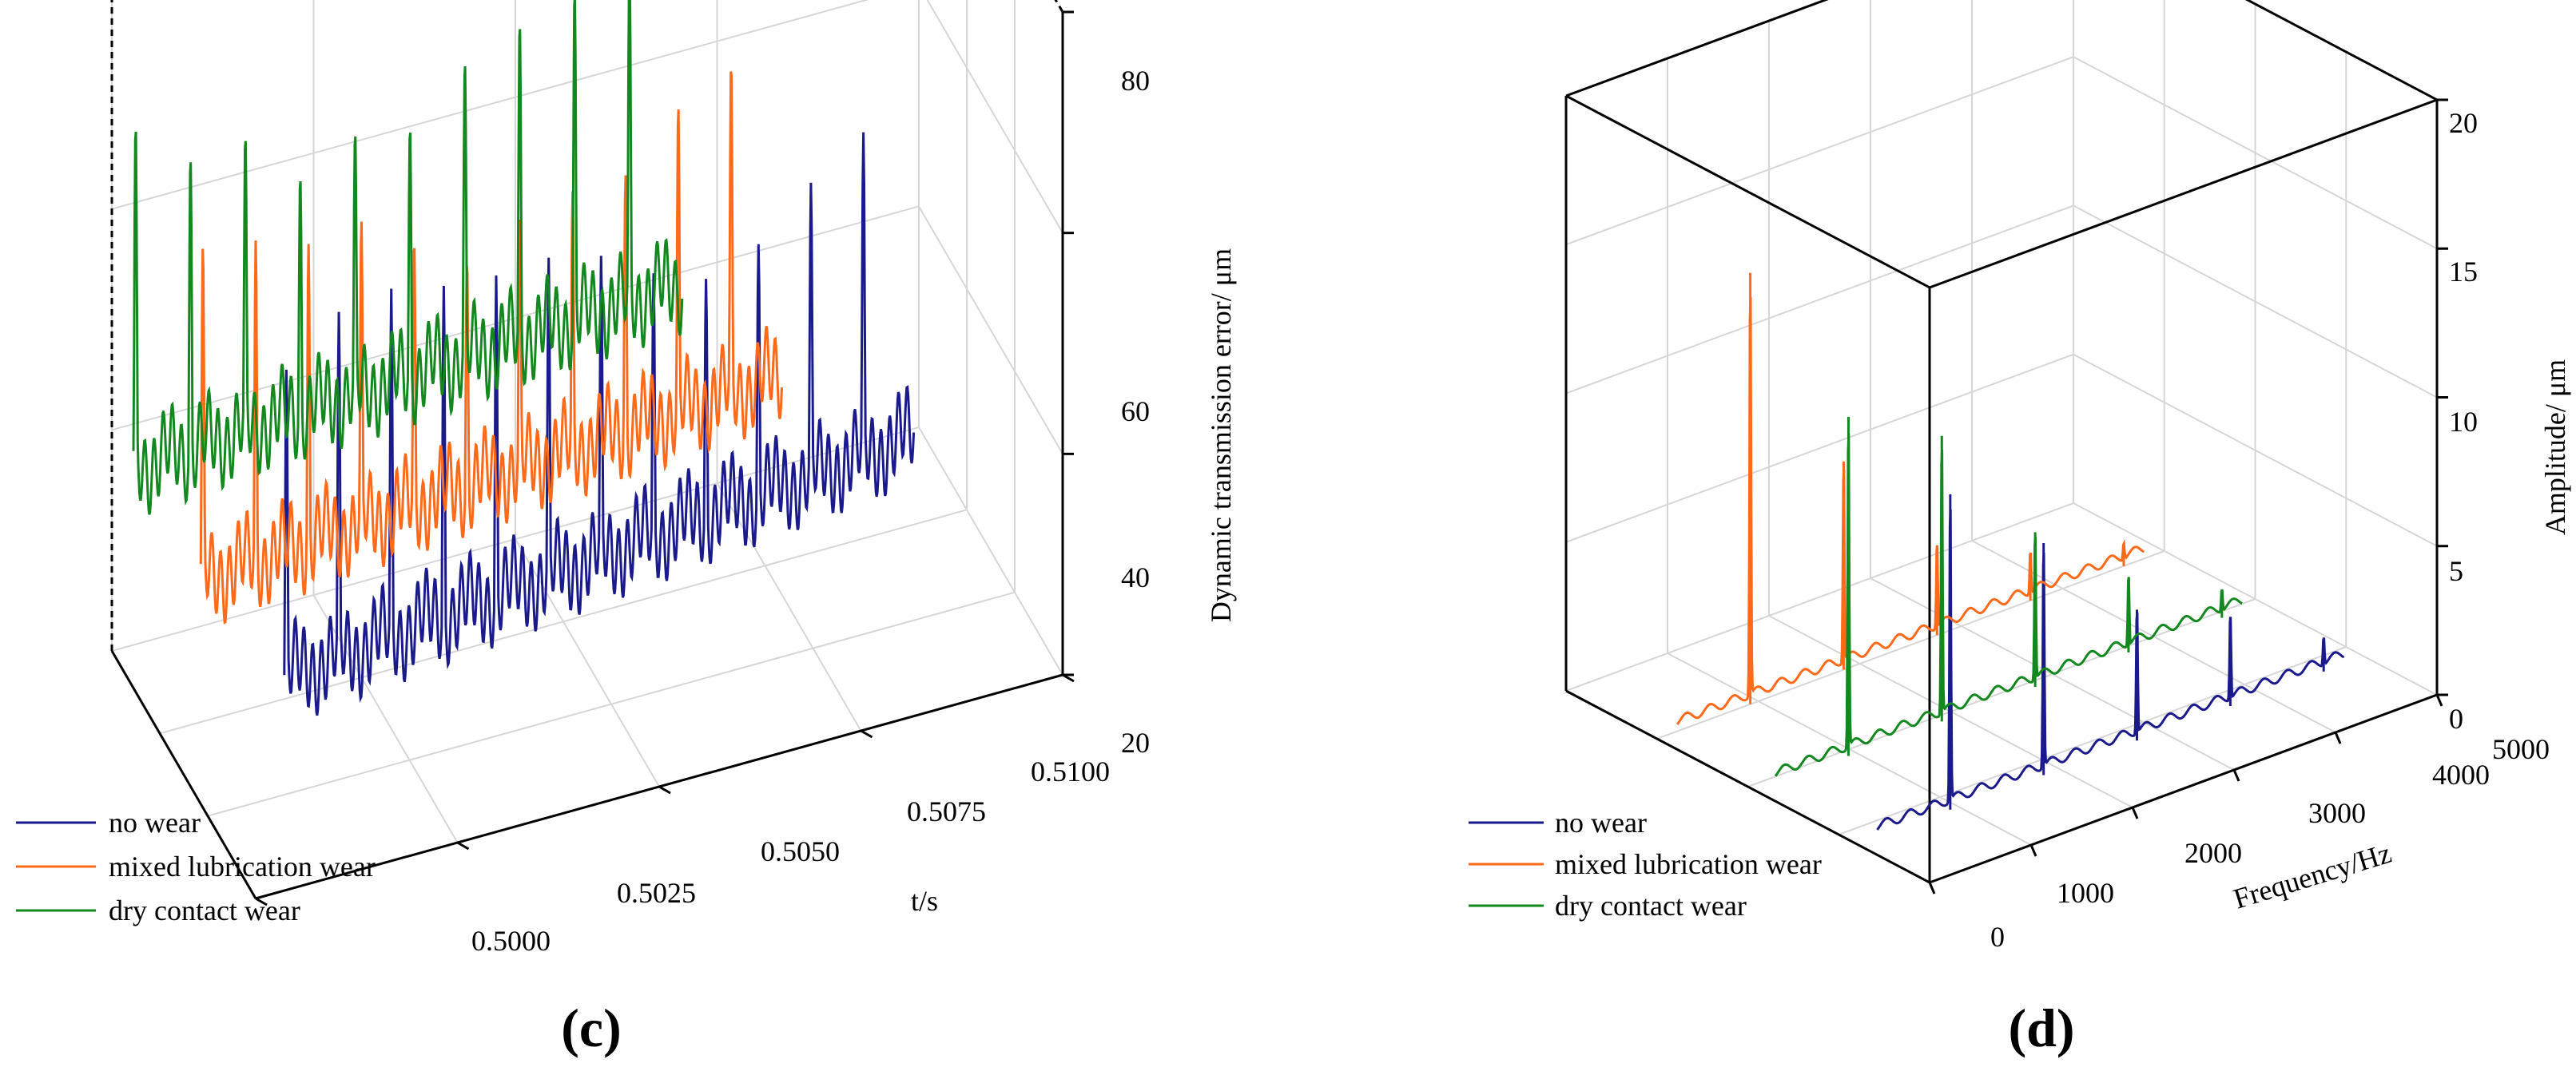  What do you see at coordinates (1059, 7) in the screenshot?
I see `c-frame-edge` at bounding box center [1059, 7].